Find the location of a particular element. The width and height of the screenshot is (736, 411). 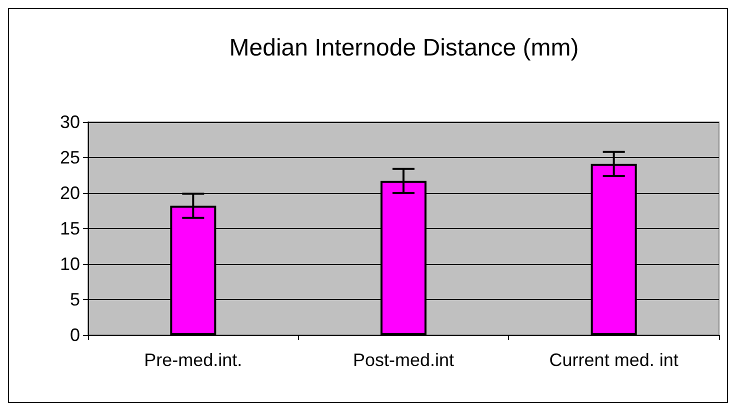

y-tick-label: 10 is located at coordinates (70, 264).